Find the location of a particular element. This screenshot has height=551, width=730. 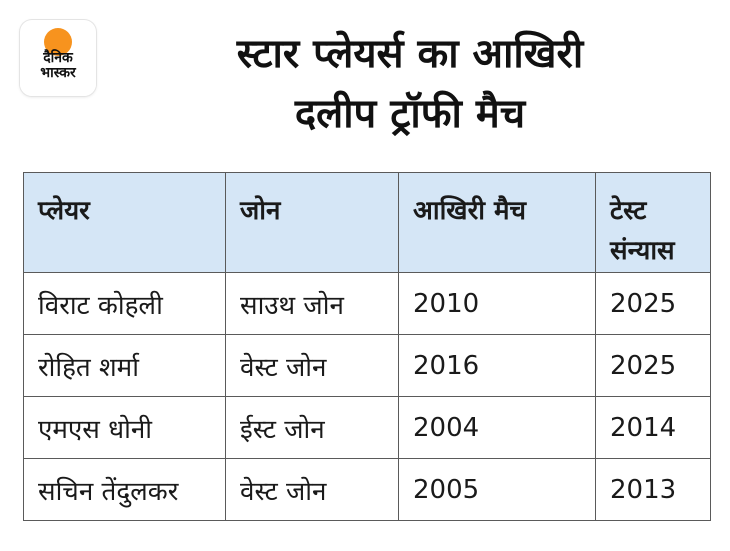

cell-zone: ईस्ट जोन is located at coordinates (312, 427).